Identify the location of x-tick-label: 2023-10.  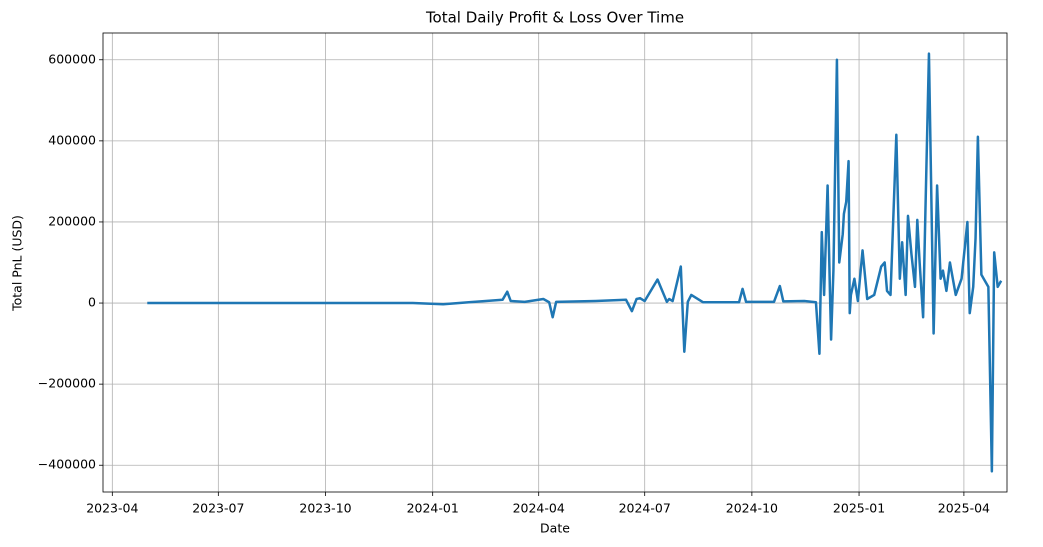
(325, 508).